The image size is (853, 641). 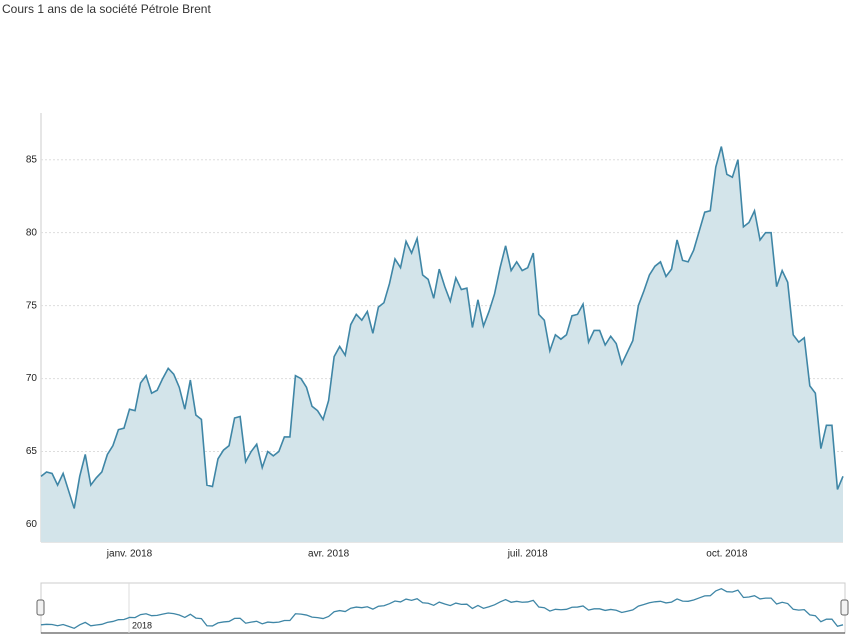 What do you see at coordinates (527, 554) in the screenshot?
I see `x-tick-label: juil. 2018` at bounding box center [527, 554].